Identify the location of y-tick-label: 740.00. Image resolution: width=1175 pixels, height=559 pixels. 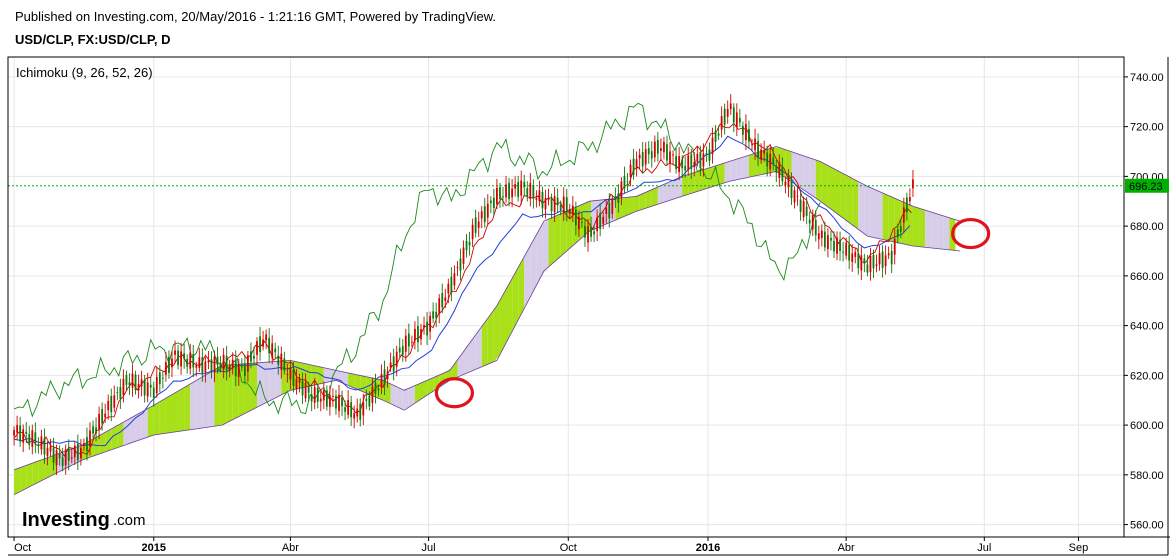
(1147, 78).